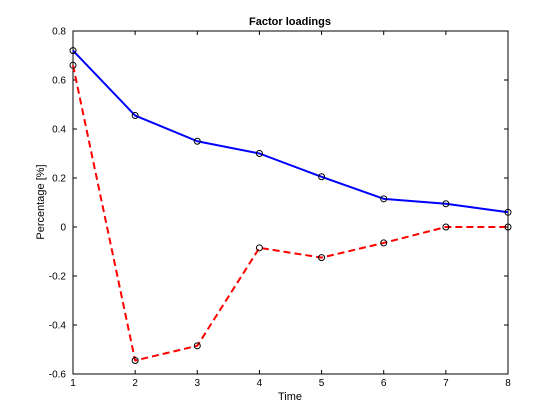 The height and width of the screenshot is (420, 560). I want to click on y-tick-label: 0.4, so click(59, 130).